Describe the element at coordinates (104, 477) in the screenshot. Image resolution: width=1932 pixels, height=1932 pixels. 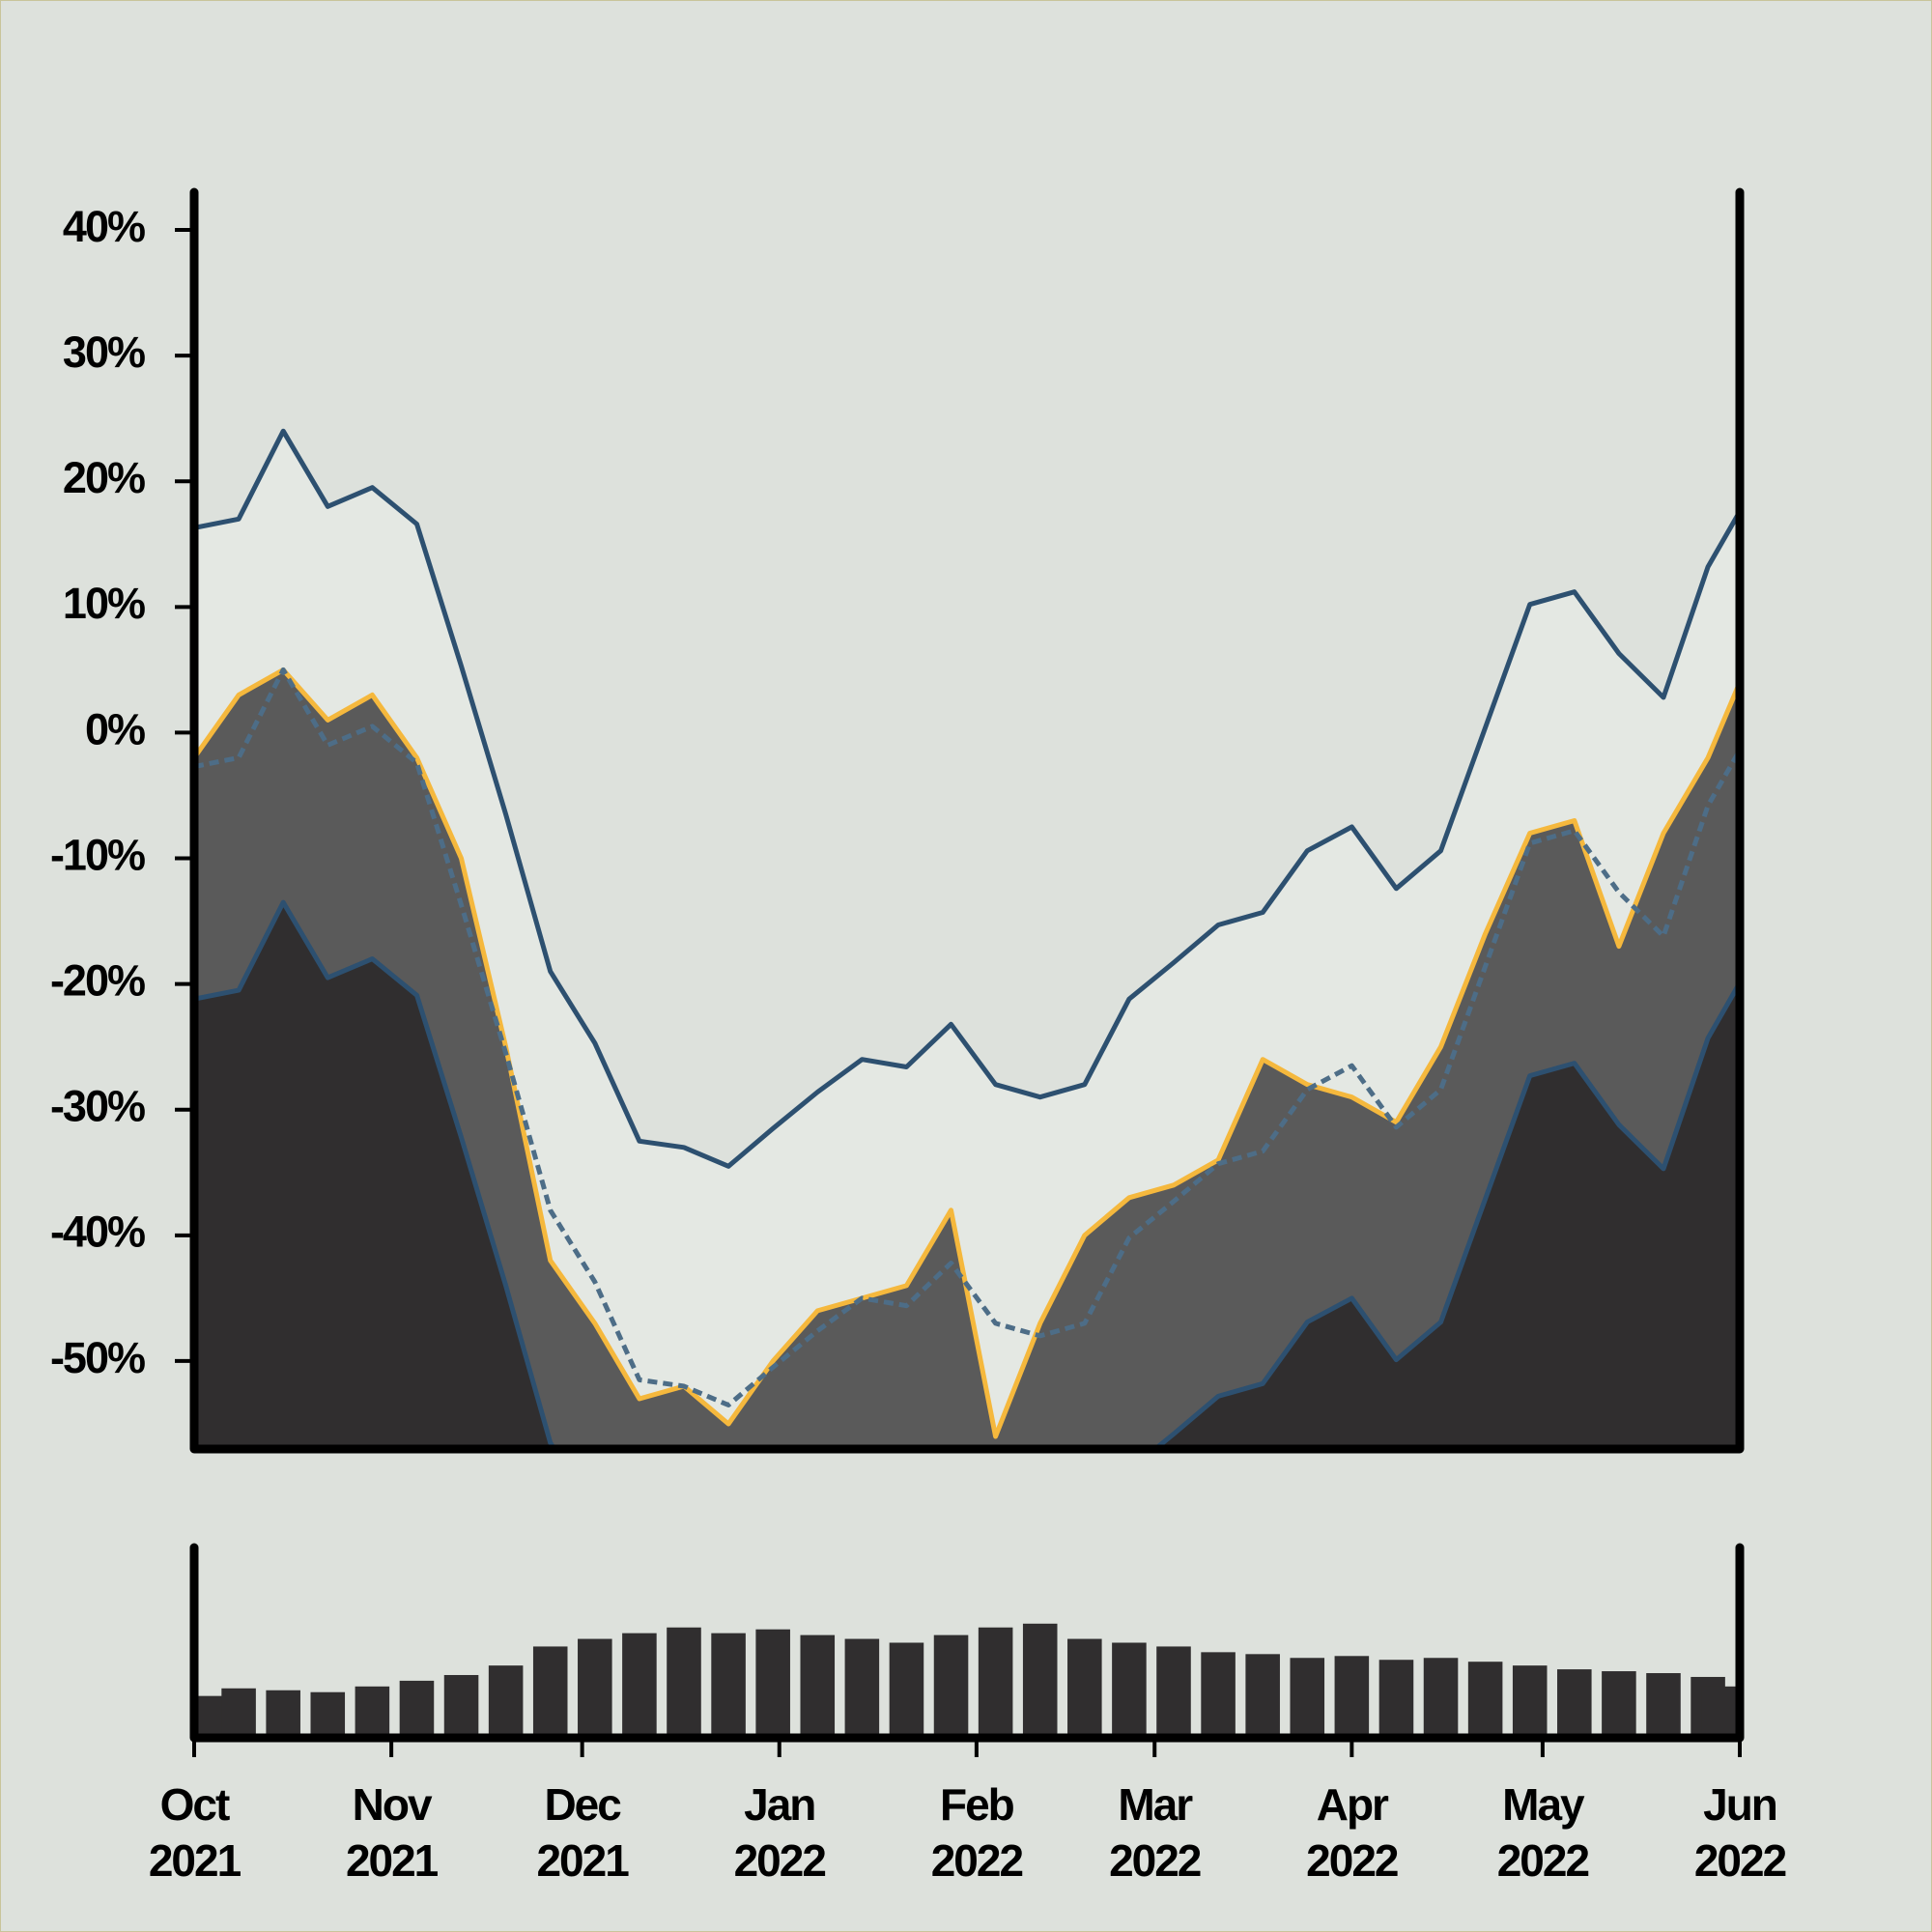
I see `y-tick-label: 20%` at that location.